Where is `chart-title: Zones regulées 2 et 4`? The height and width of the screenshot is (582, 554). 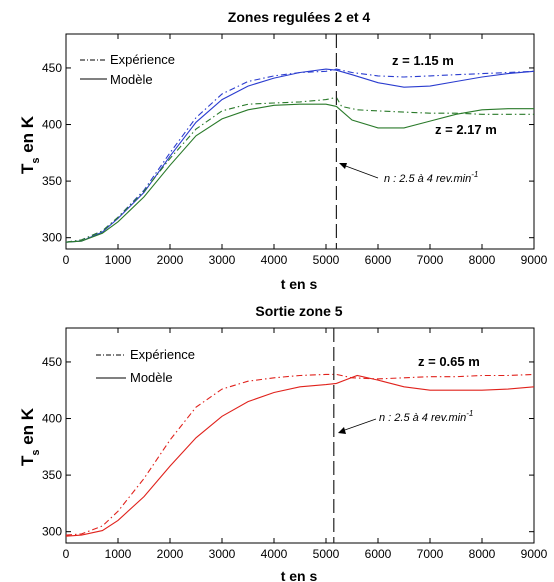 chart-title: Zones regulées 2 et 4 is located at coordinates (299, 17).